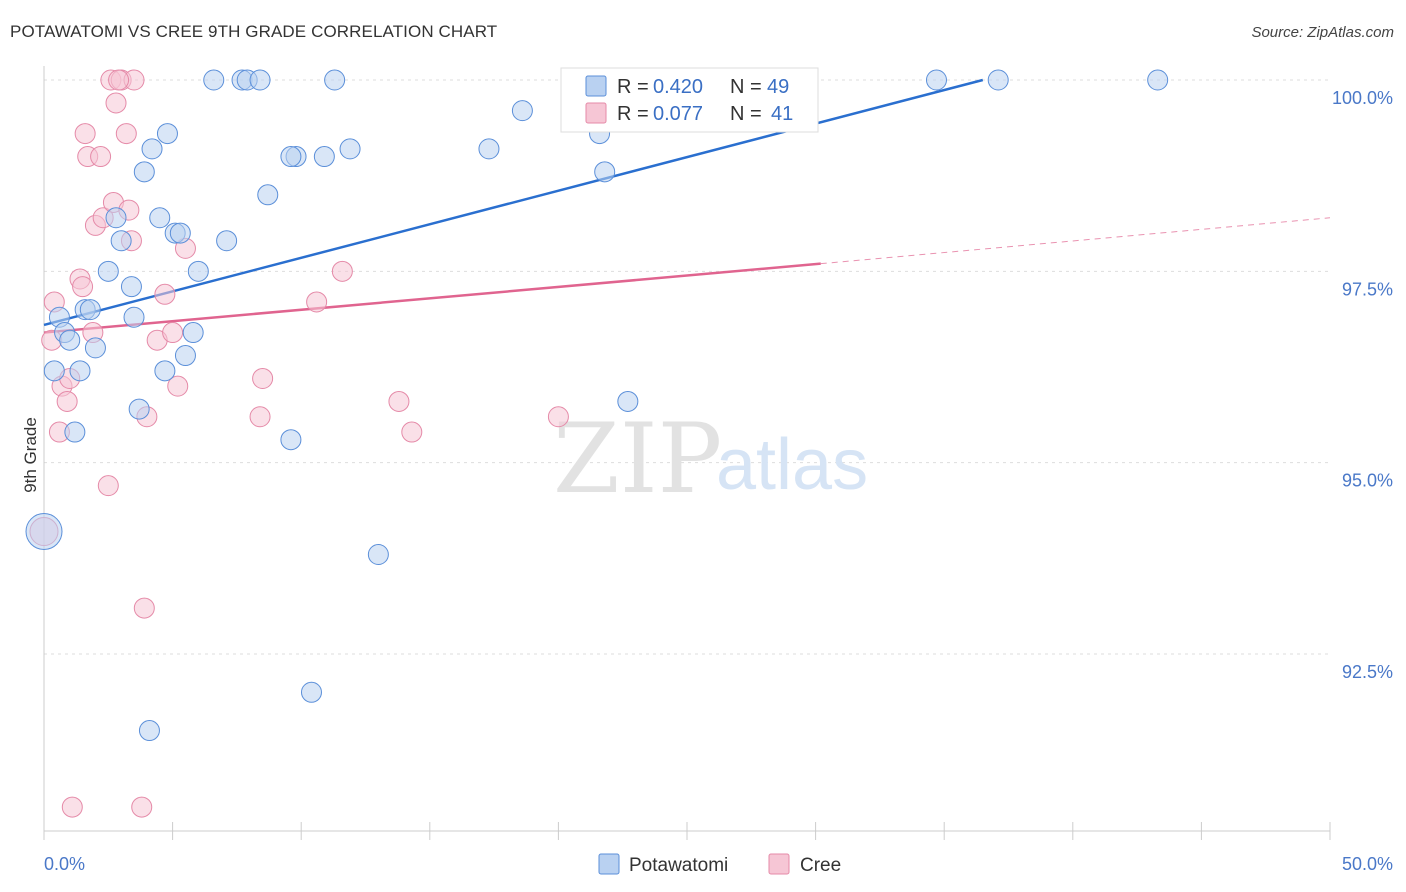 The height and width of the screenshot is (892, 1406). I want to click on legend-r-value-1: 0.420, so click(678, 87).